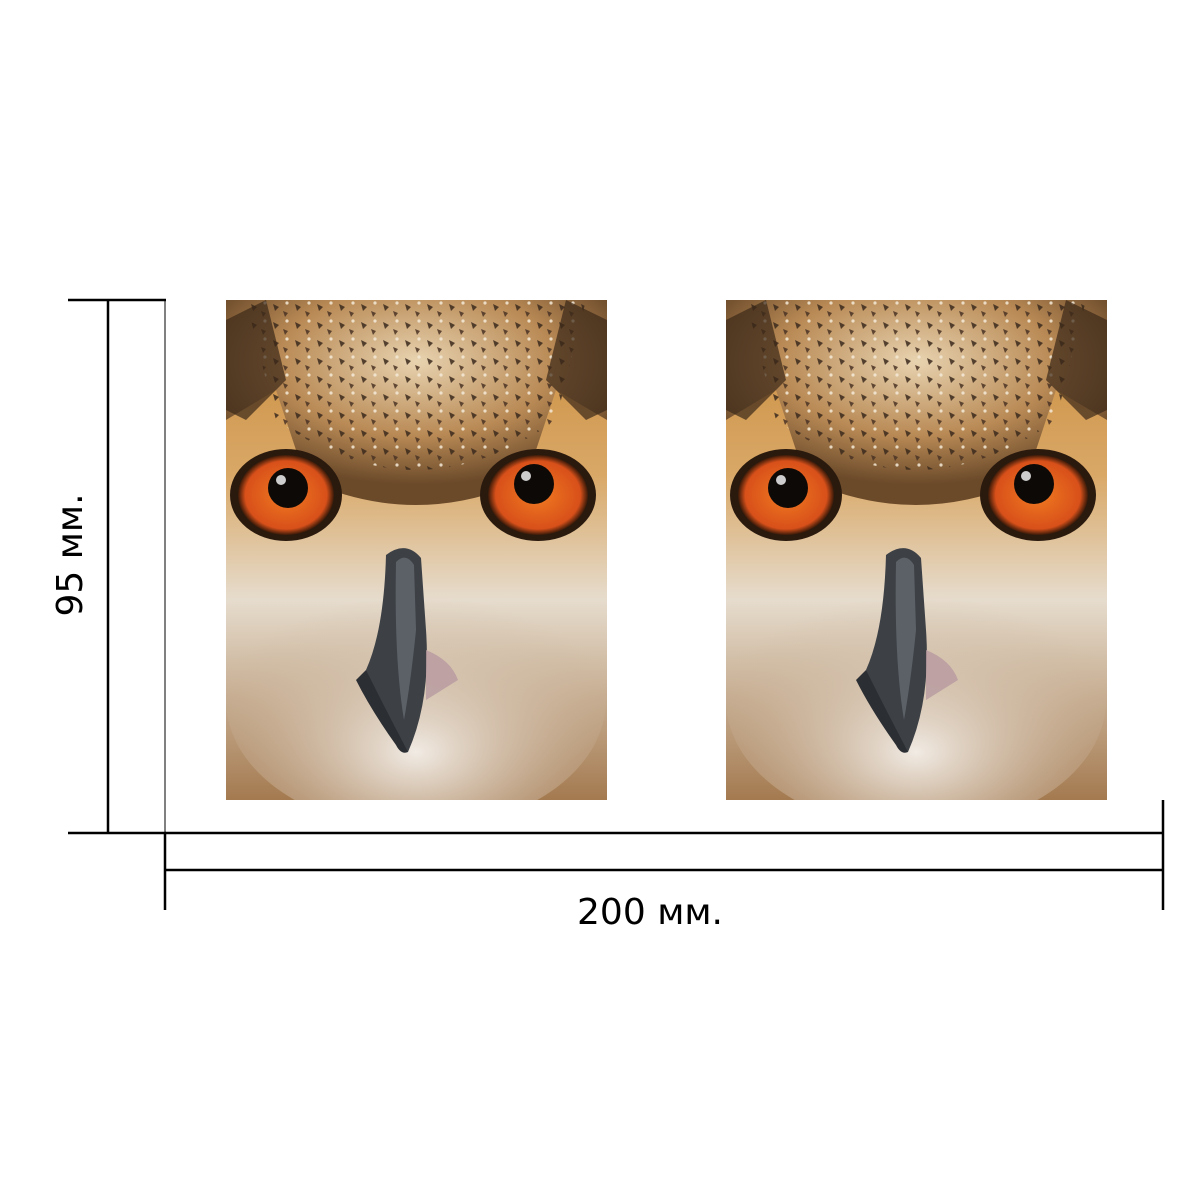  Describe the element at coordinates (650, 912) in the screenshot. I see `width-label: 200 мм.` at that location.